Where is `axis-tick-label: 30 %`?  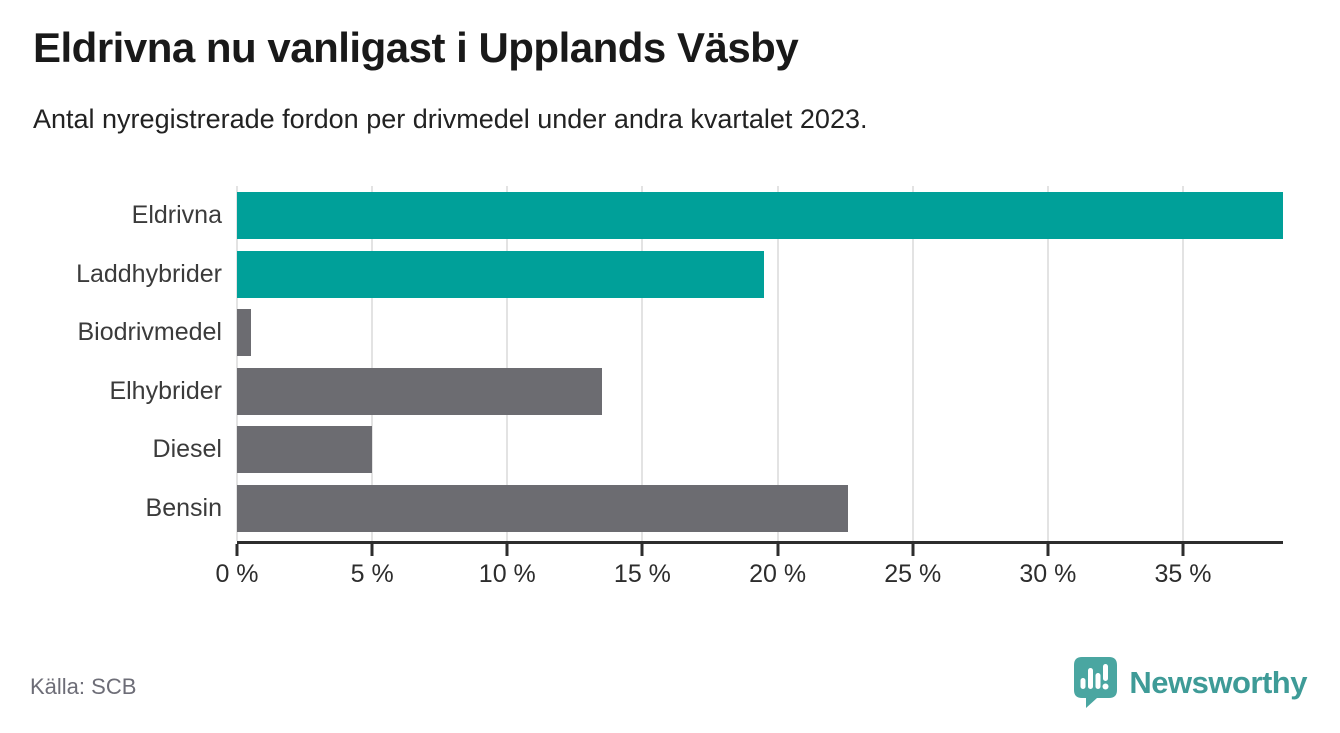 axis-tick-label: 30 % is located at coordinates (1048, 574).